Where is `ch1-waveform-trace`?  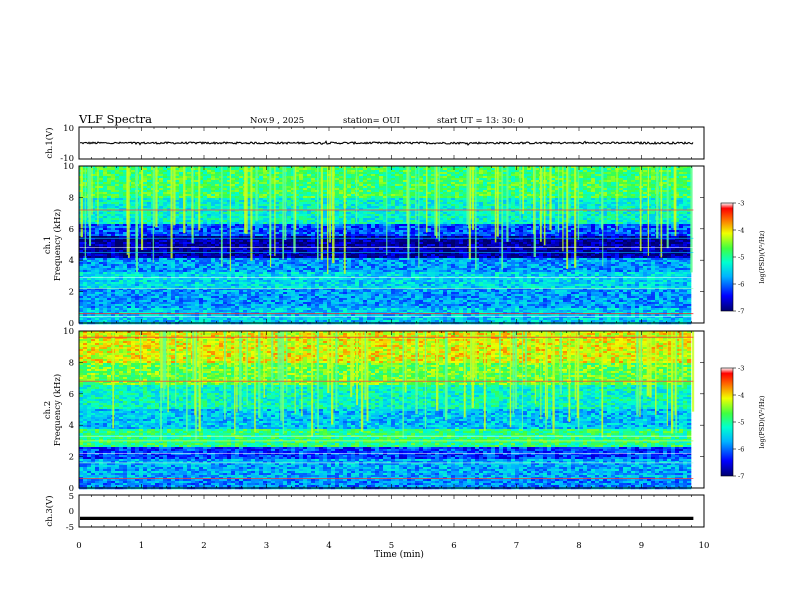 ch1-waveform-trace is located at coordinates (386, 143).